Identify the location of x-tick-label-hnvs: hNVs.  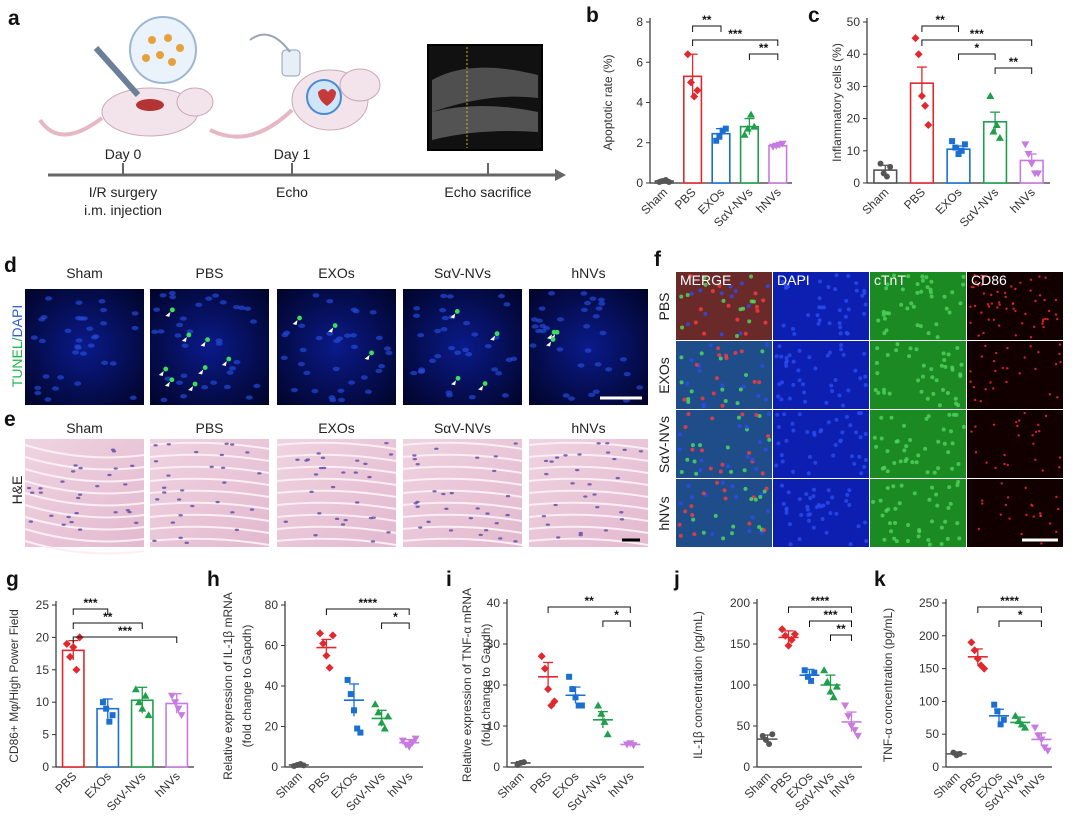
(1022, 200).